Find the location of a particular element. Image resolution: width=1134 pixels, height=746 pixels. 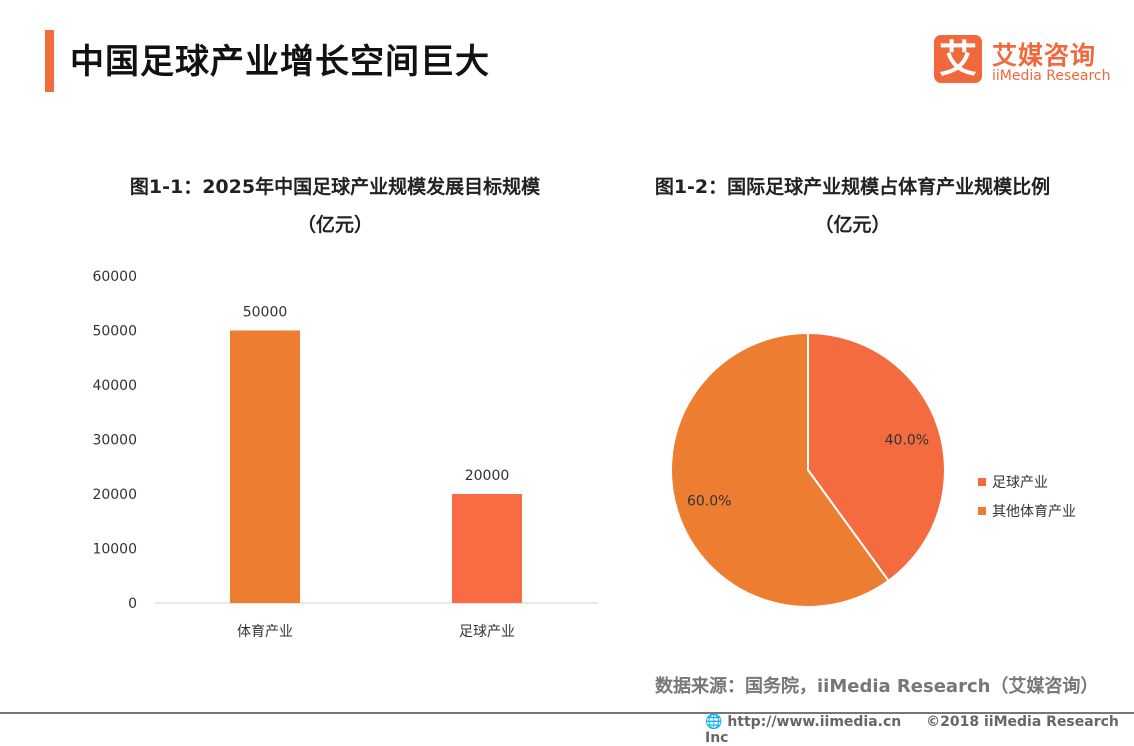

legend-label: 其他体育产业 is located at coordinates (1034, 512).